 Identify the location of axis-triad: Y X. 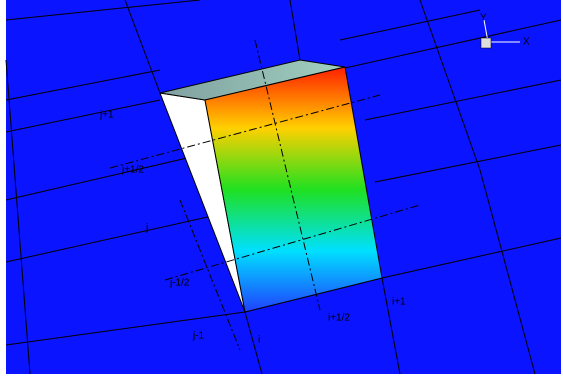
(505, 31).